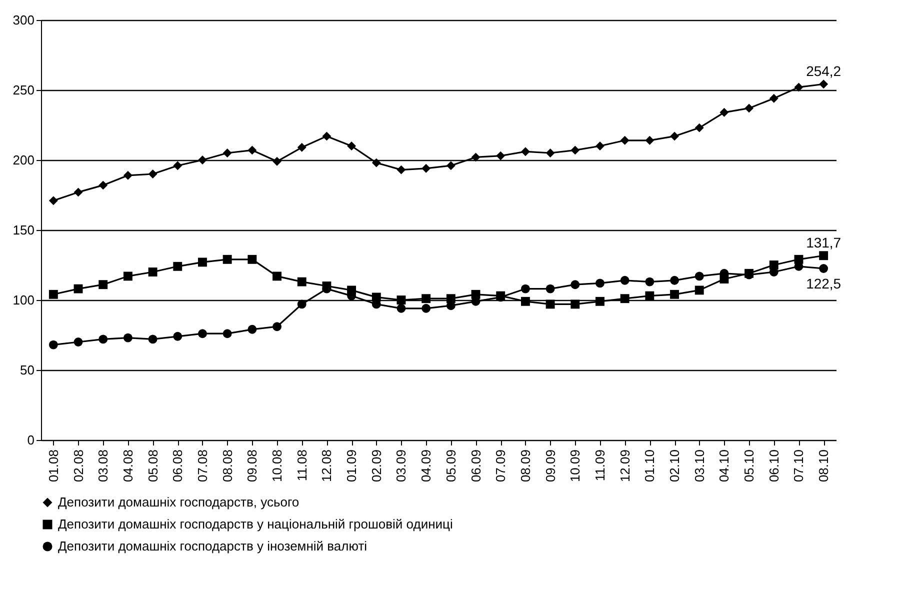 The image size is (908, 613). What do you see at coordinates (227, 466) in the screenshot?
I see `x-tick-label: 08.08` at bounding box center [227, 466].